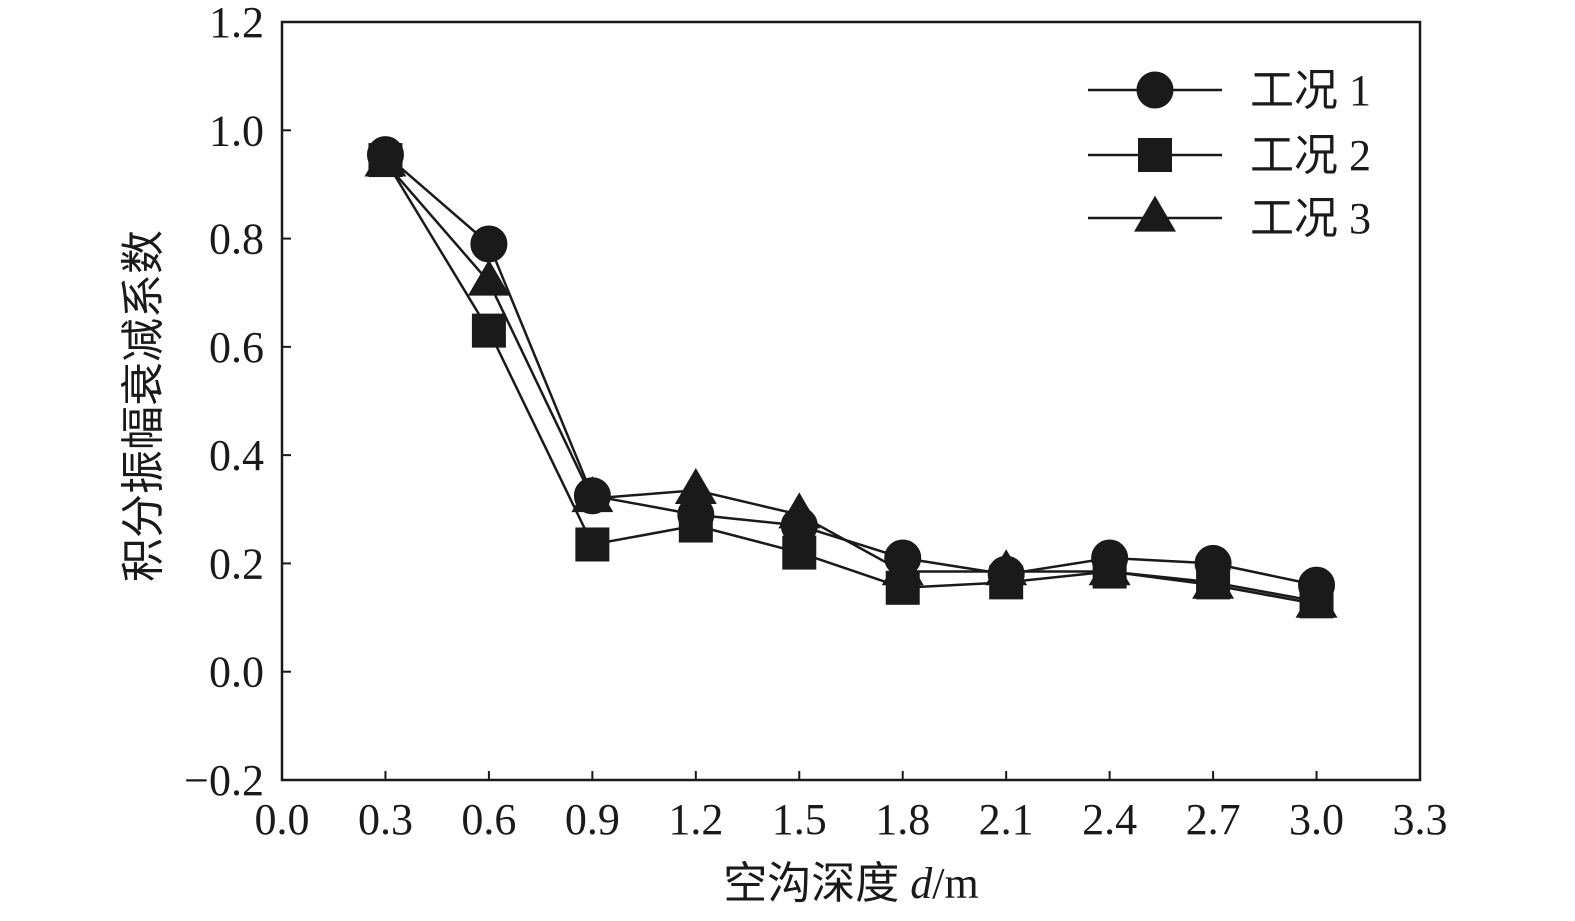 The height and width of the screenshot is (921, 1575). I want to click on legend: 工况 1 工况 2 工况 3, so click(1229, 154).